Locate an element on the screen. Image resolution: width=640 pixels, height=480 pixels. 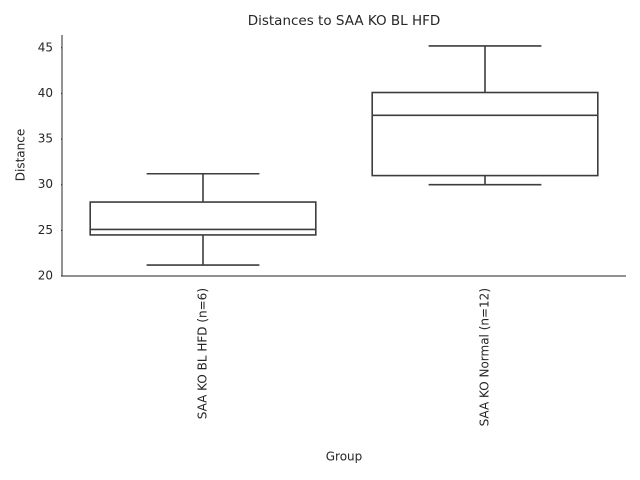
y-tick-label: 20 is located at coordinates (45, 276).